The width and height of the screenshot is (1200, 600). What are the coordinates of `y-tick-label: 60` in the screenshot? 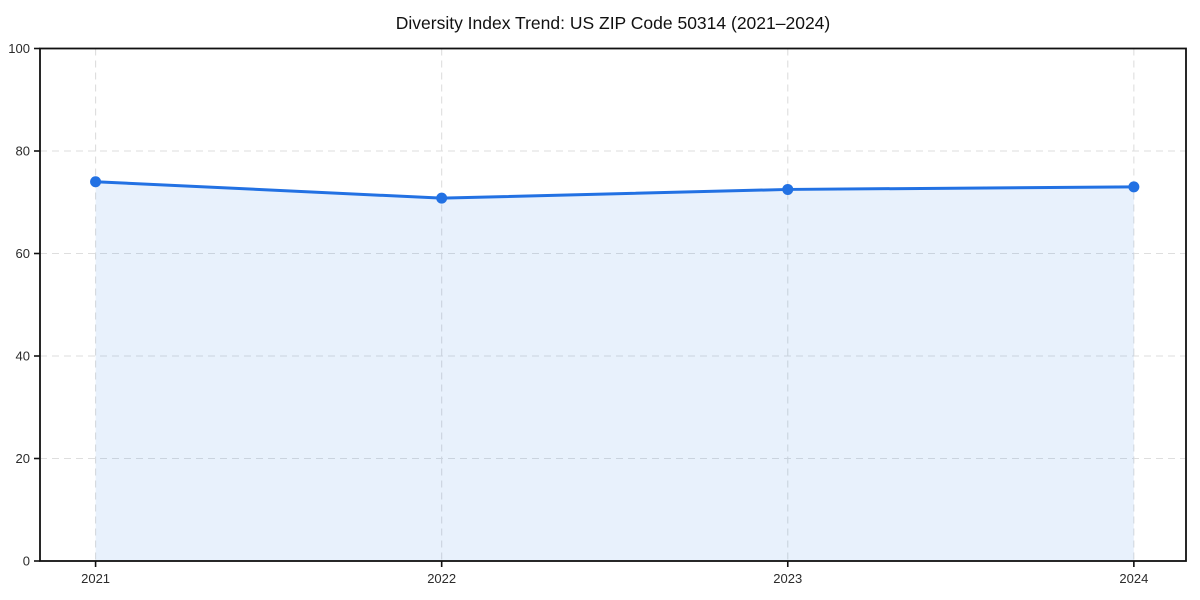 It's located at (23, 253).